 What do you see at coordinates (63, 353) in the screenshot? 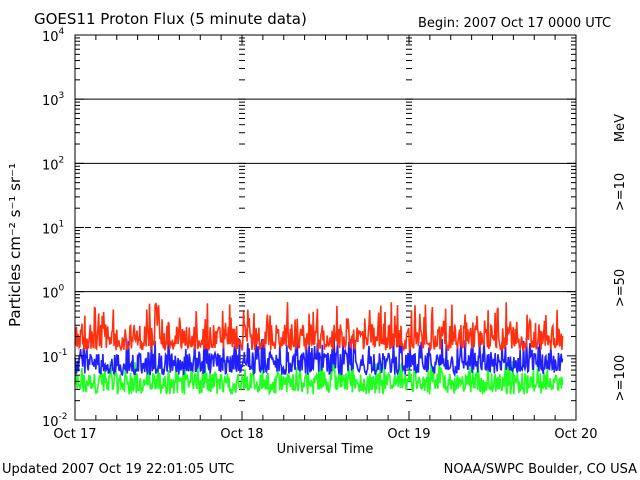
I see `y-tick-exponent: -1` at bounding box center [63, 353].